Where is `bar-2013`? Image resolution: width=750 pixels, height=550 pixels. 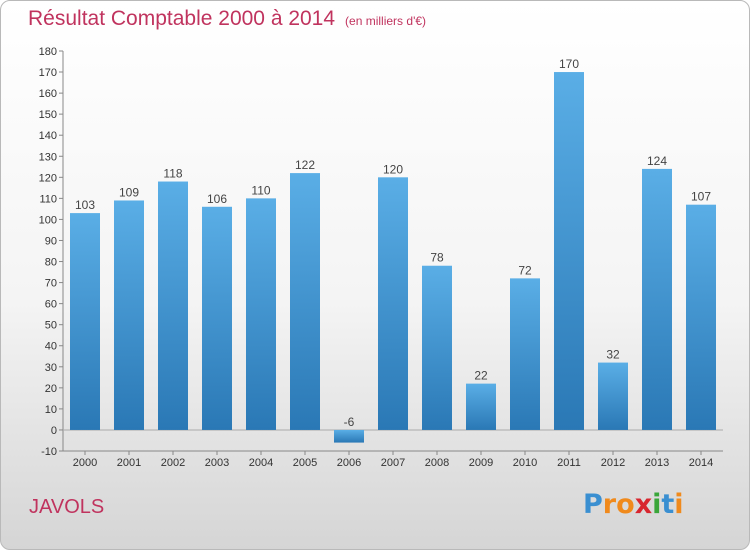
bar-2013 is located at coordinates (657, 299).